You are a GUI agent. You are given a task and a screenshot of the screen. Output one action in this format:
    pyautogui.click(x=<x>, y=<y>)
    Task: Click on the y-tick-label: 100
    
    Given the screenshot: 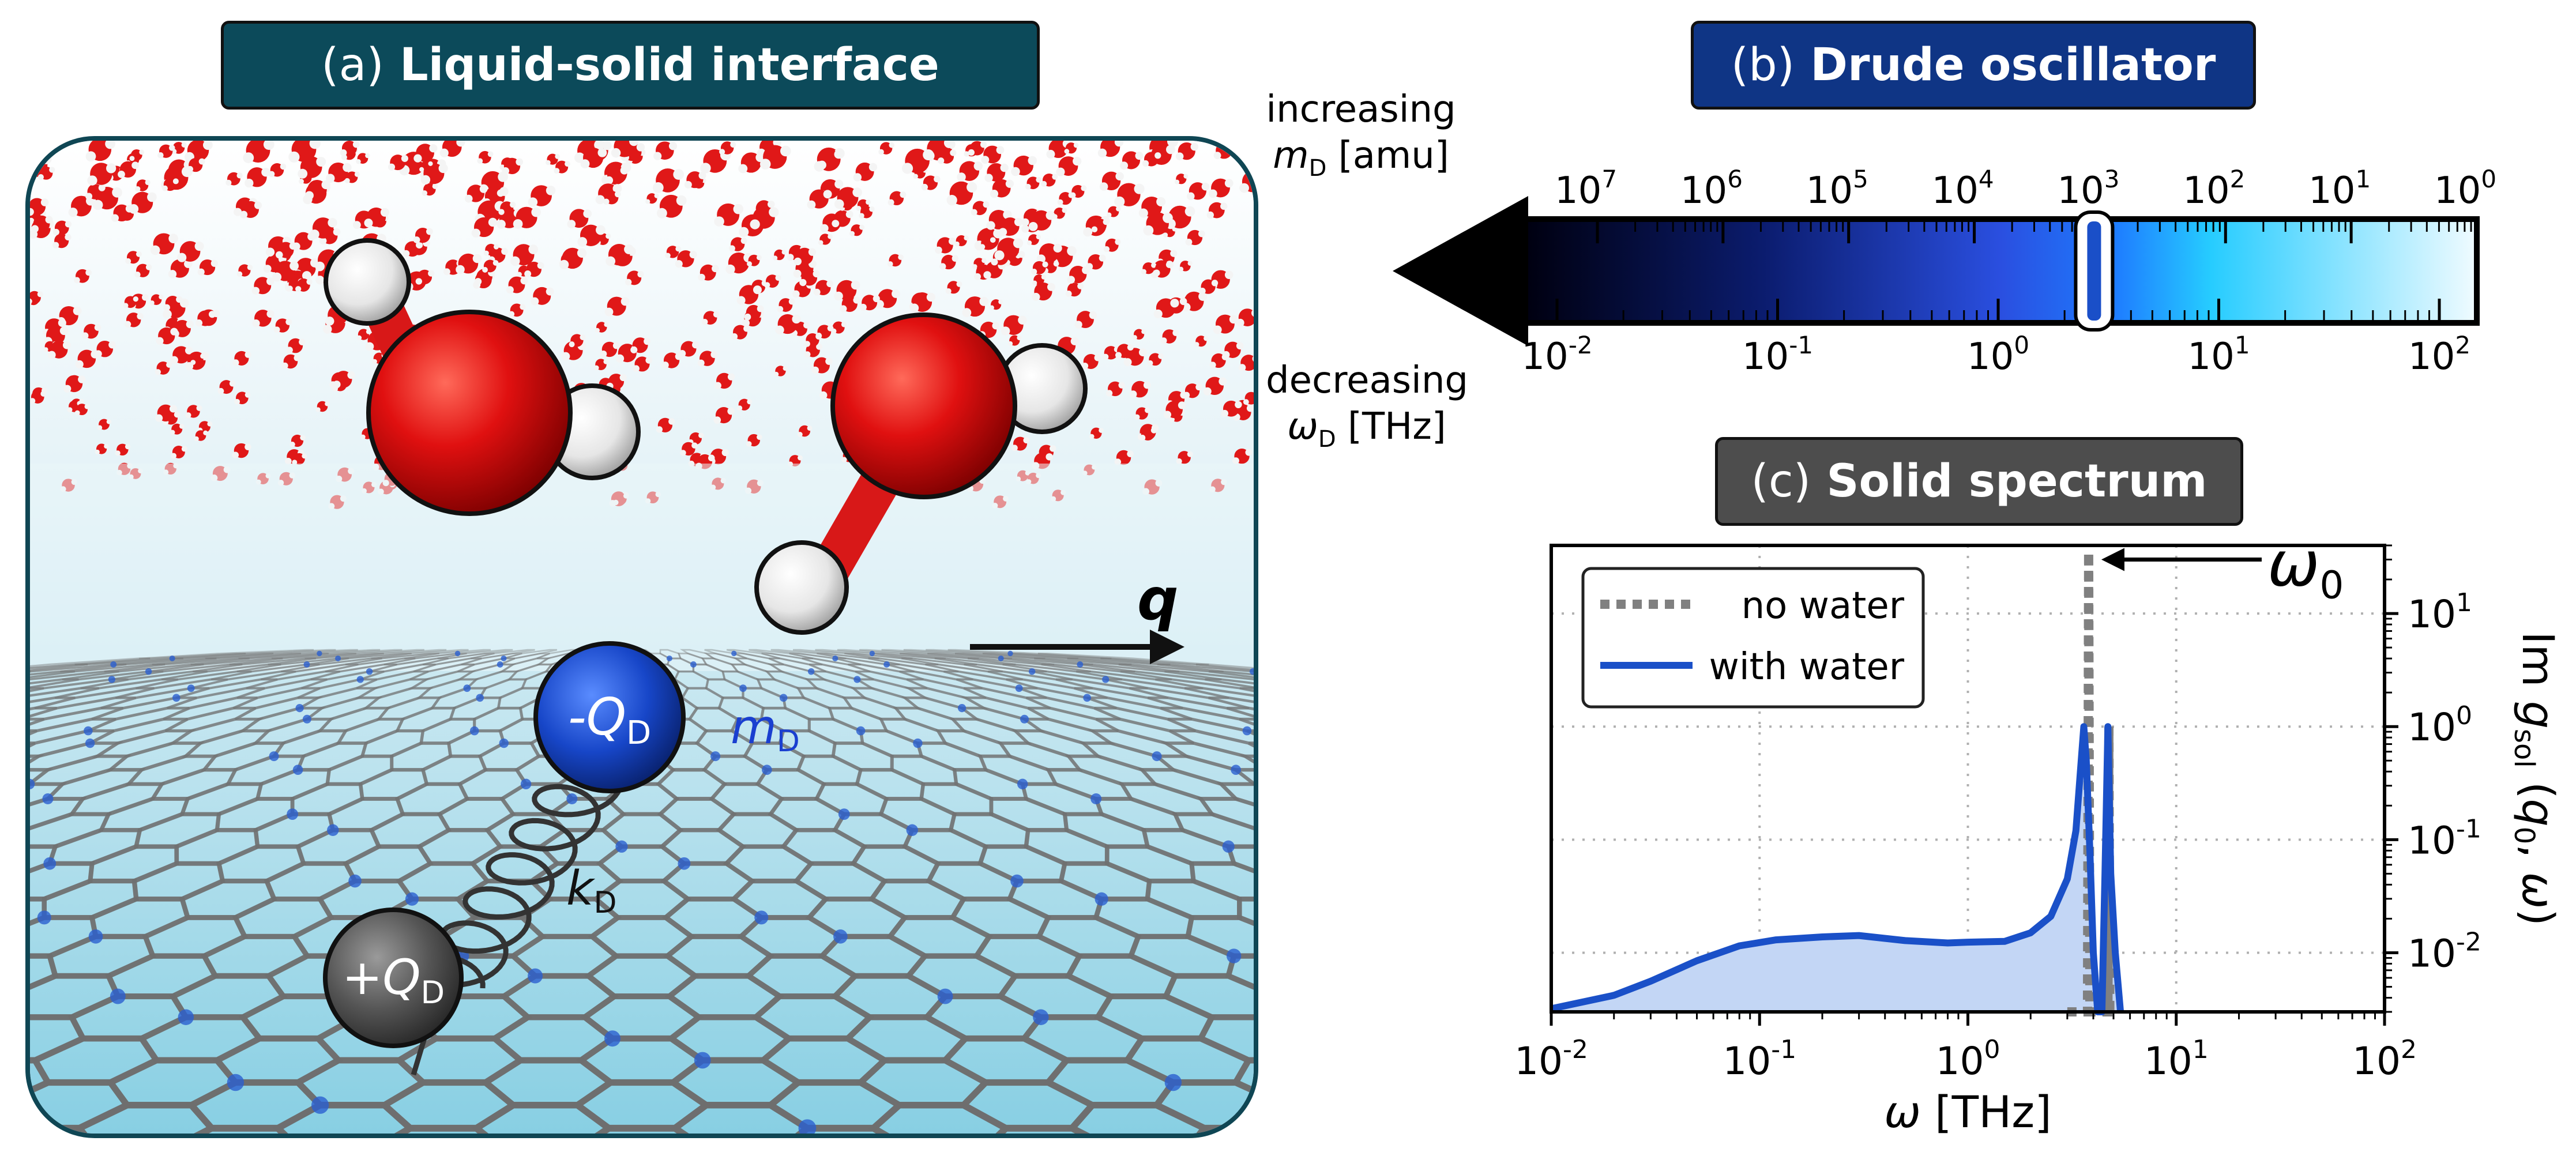 What is the action you would take?
    pyautogui.click(x=2440, y=726)
    